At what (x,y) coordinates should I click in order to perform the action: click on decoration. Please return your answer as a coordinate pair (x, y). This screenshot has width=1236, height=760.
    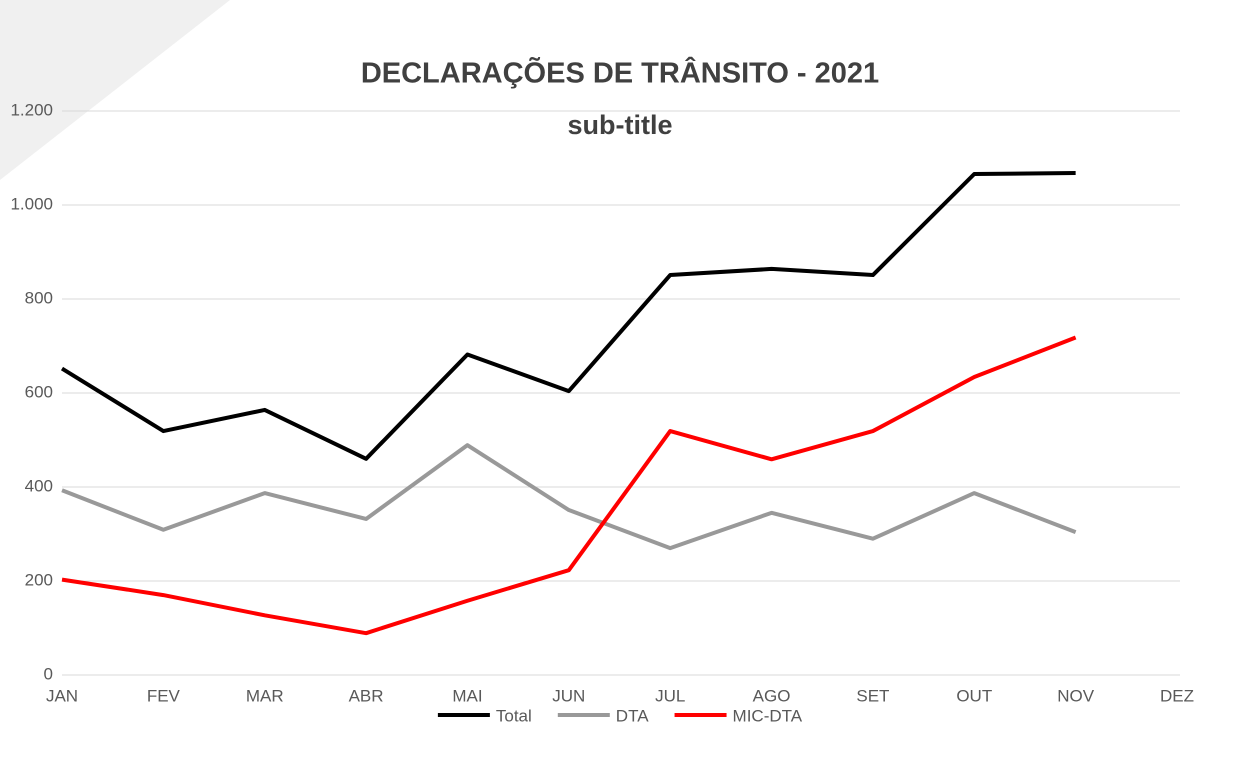
    Looking at the image, I should click on (115, 90).